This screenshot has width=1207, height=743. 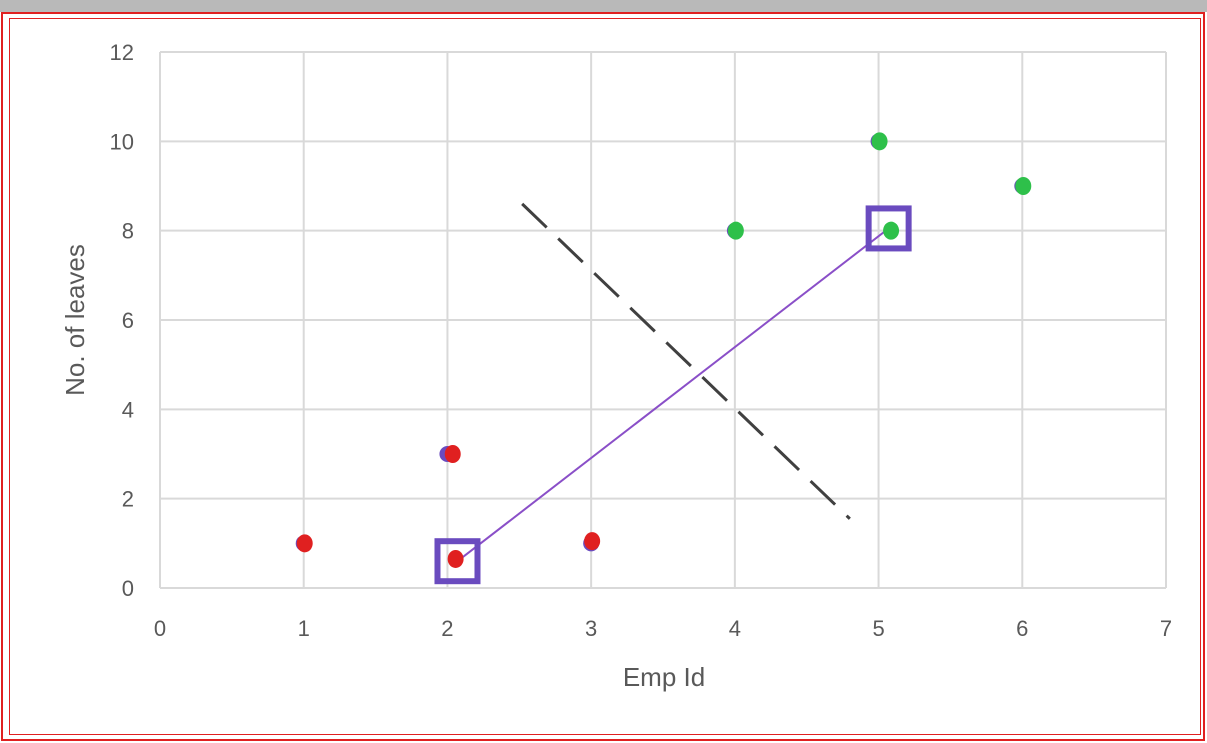 What do you see at coordinates (304, 628) in the screenshot?
I see `x-tick-label: 1` at bounding box center [304, 628].